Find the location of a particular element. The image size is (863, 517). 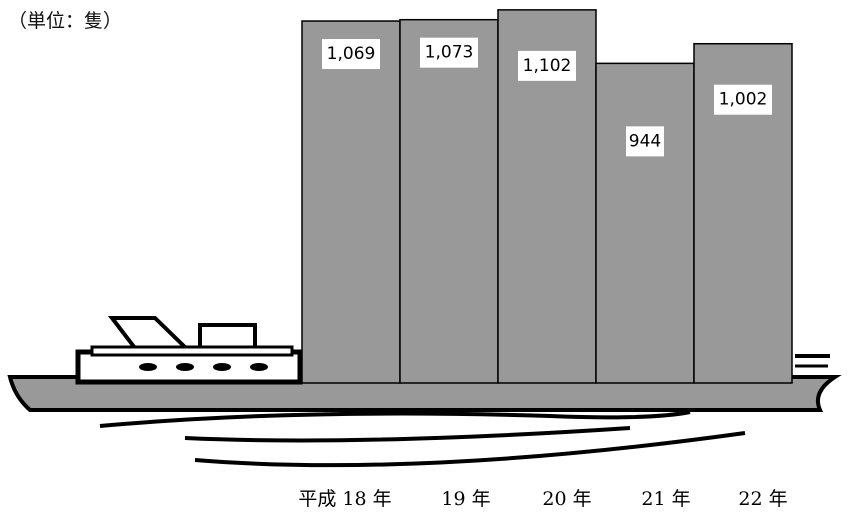

category-labels: 平成 18 年 19 年 20 年 21 年 22 年 is located at coordinates (542, 499).